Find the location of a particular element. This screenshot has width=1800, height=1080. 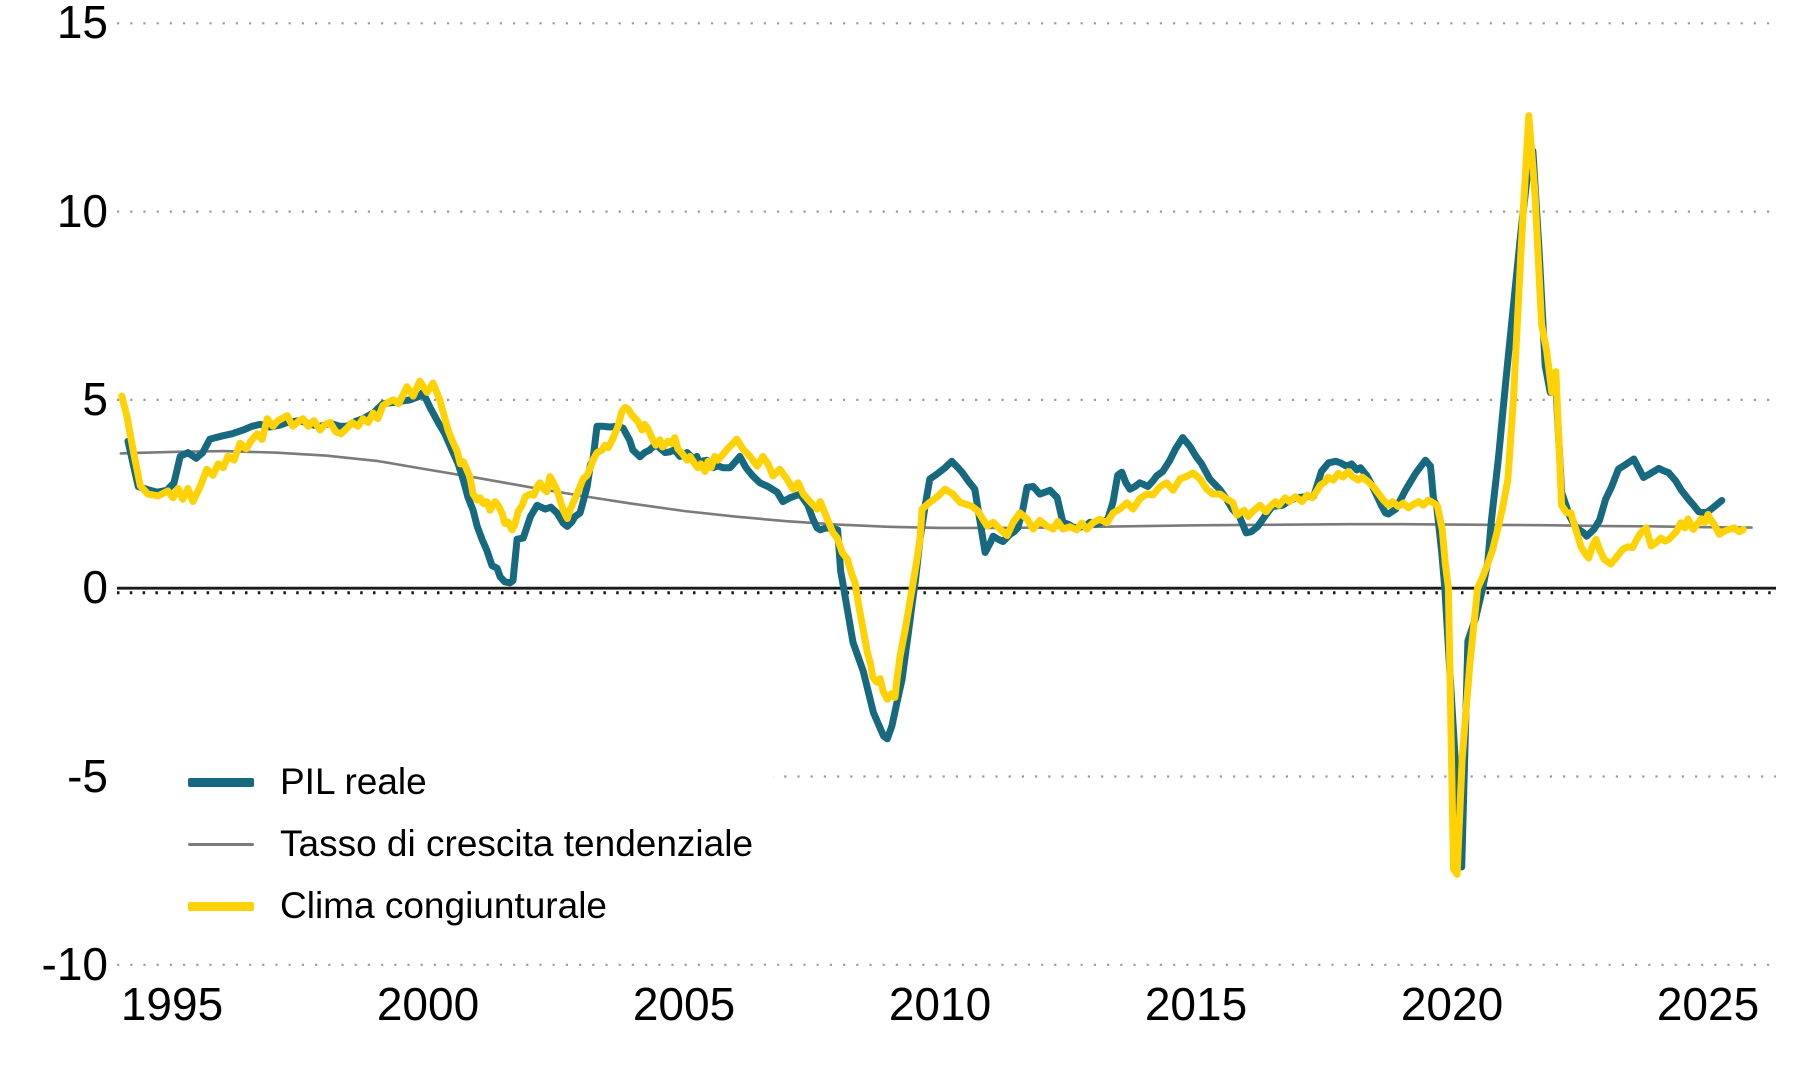

x-tick-label: 2020 is located at coordinates (1452, 1004).